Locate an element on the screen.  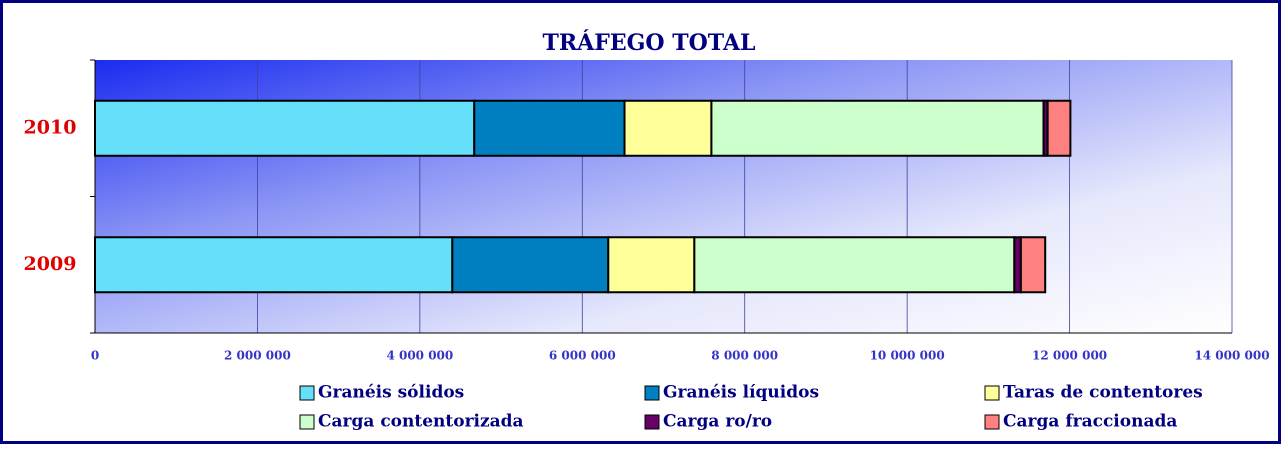
legend-label: Carga ro/ro is located at coordinates (717, 422).